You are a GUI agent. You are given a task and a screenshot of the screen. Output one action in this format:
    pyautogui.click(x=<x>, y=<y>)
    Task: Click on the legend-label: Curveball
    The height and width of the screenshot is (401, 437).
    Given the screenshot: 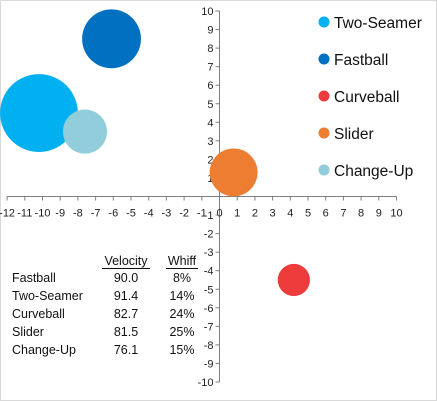 What is the action you would take?
    pyautogui.click(x=366, y=97)
    